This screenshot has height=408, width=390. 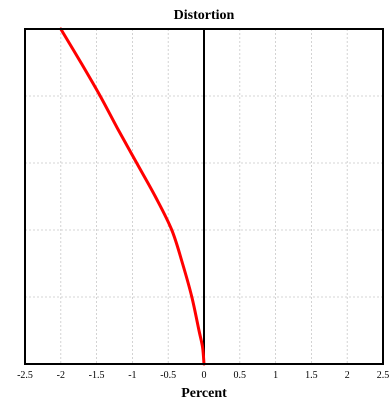 What do you see at coordinates (204, 393) in the screenshot?
I see `x-axis-title: Percent` at bounding box center [204, 393].